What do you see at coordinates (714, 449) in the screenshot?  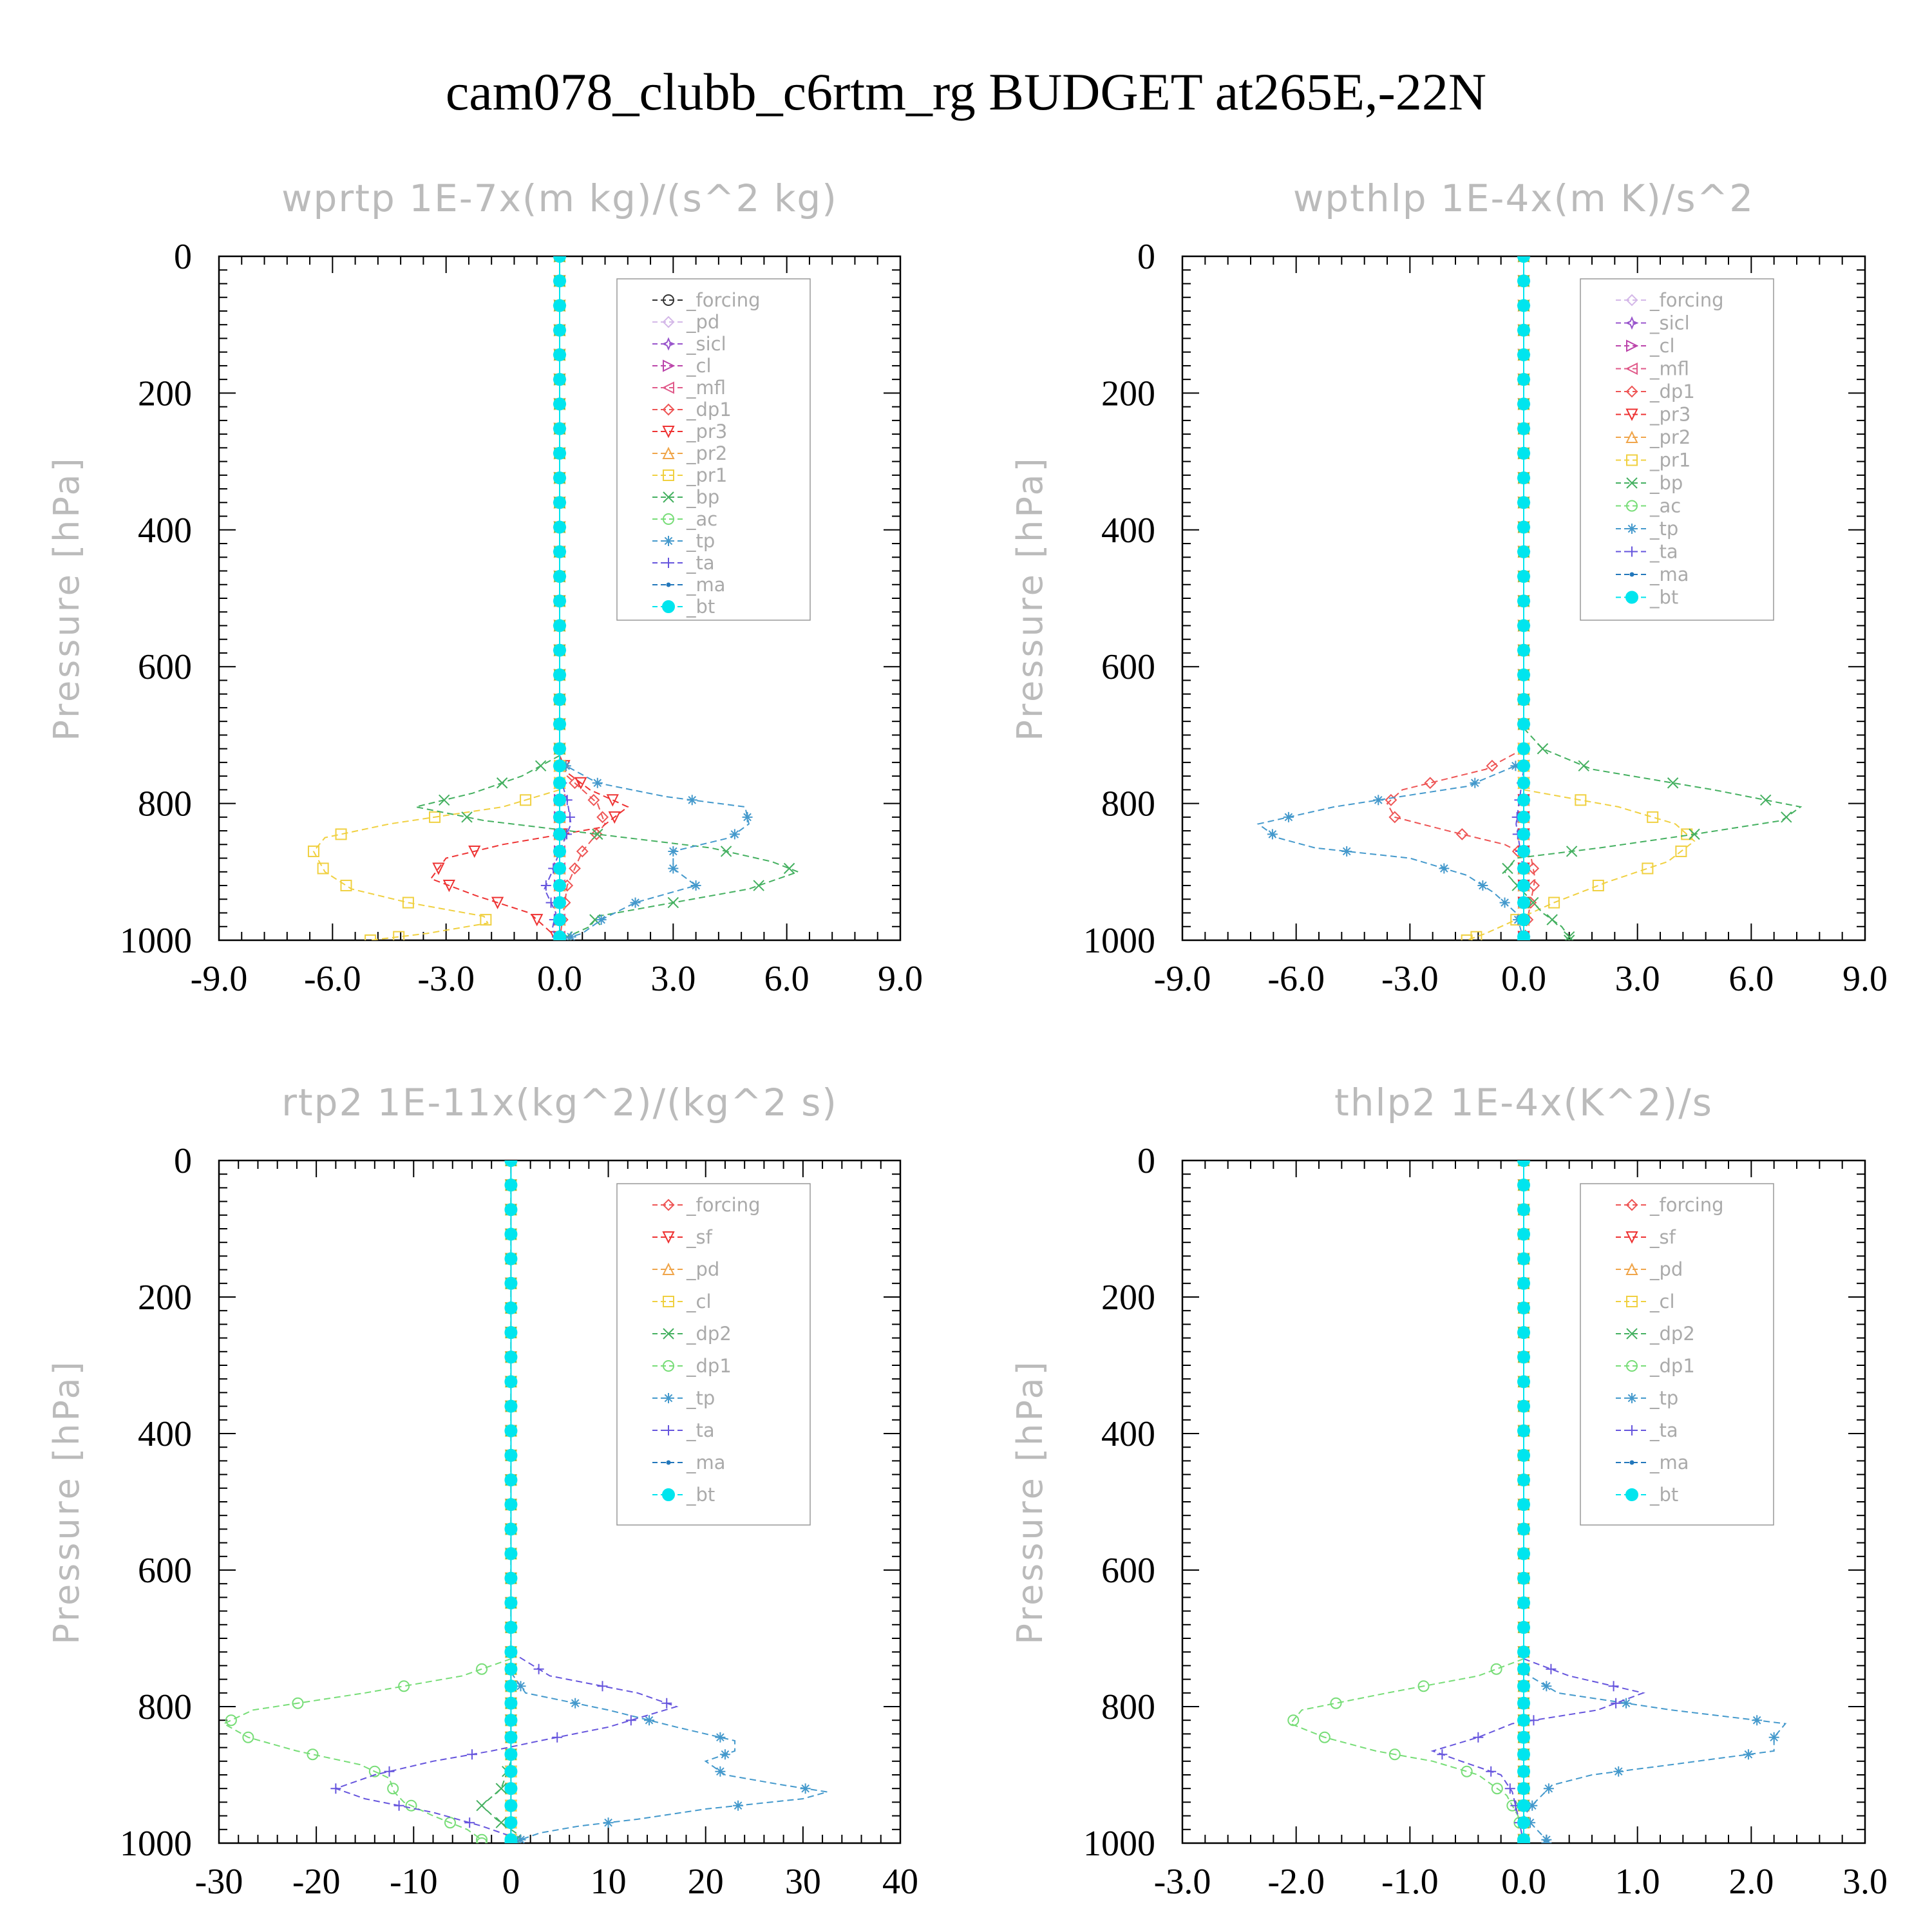 I see `legend-box` at bounding box center [714, 449].